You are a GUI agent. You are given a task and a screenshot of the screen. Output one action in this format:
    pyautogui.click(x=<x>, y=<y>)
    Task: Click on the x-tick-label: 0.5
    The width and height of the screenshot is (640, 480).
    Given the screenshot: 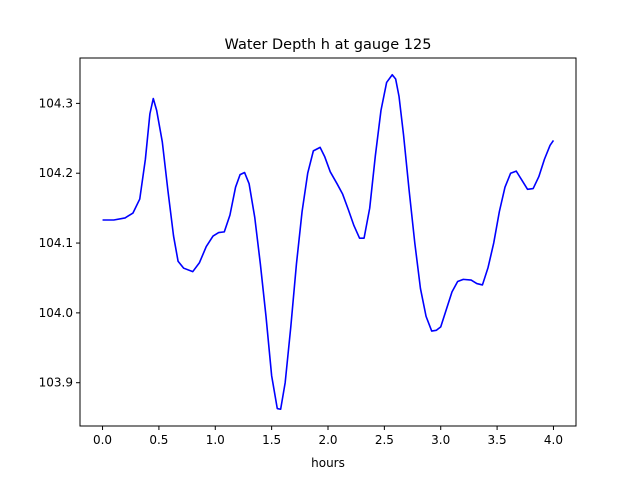 What is the action you would take?
    pyautogui.click(x=158, y=440)
    